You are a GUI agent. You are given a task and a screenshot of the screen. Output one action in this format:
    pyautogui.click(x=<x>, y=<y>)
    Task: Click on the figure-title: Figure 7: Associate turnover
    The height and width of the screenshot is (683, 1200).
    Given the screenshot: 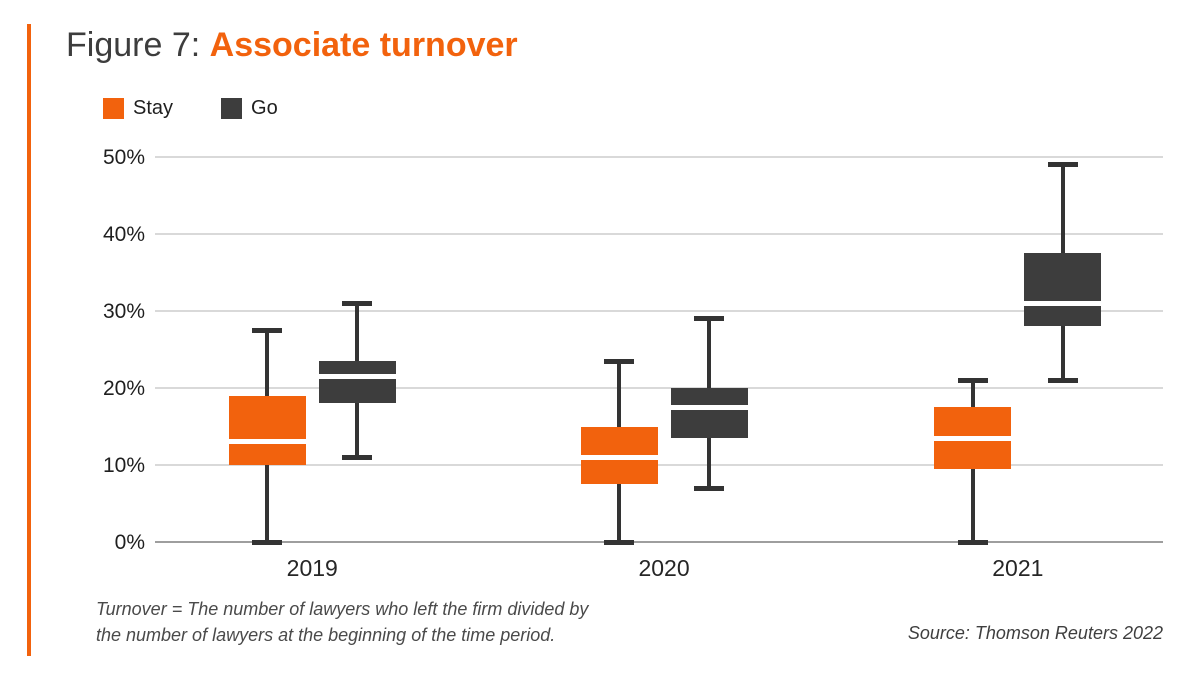 What is the action you would take?
    pyautogui.click(x=292, y=45)
    